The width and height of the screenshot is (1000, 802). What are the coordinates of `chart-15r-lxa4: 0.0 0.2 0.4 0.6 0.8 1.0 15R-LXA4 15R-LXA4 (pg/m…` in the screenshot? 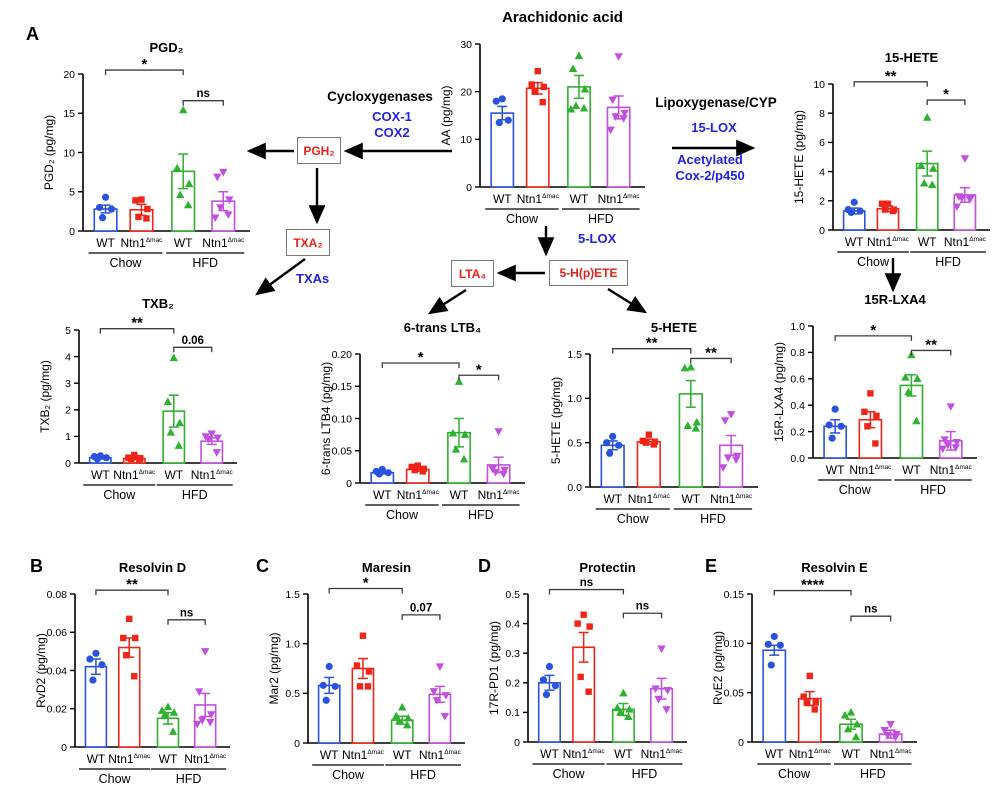 It's located at (878, 401).